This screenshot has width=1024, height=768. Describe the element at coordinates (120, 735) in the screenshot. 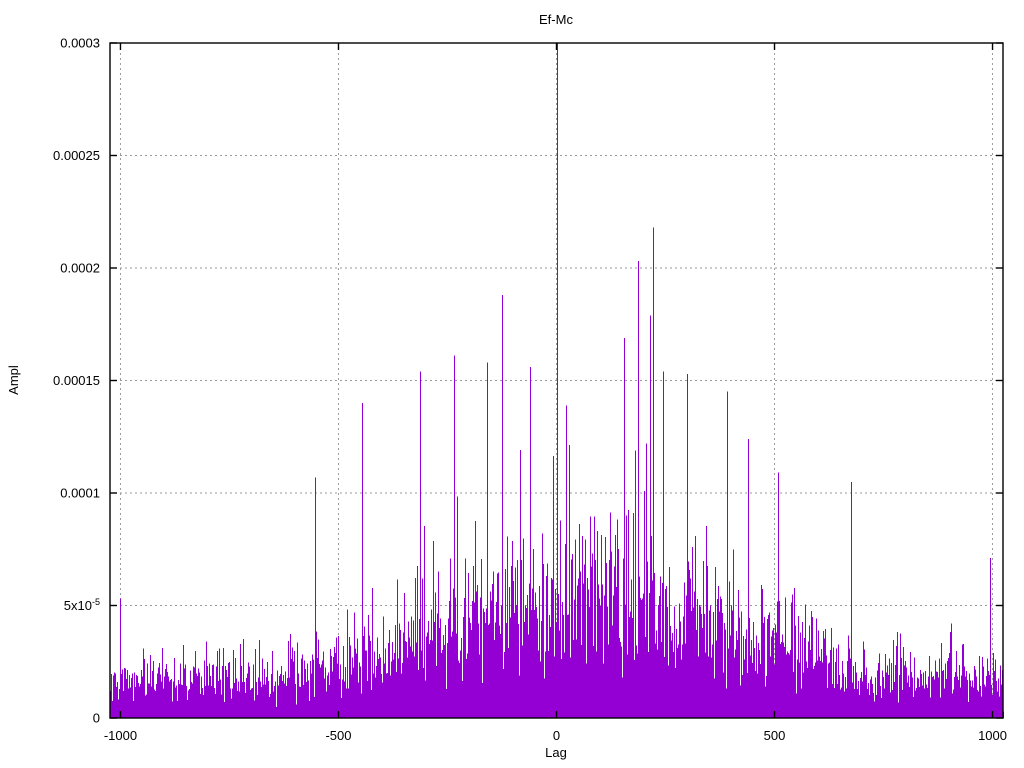

I see `x-tick-label: -1000` at that location.